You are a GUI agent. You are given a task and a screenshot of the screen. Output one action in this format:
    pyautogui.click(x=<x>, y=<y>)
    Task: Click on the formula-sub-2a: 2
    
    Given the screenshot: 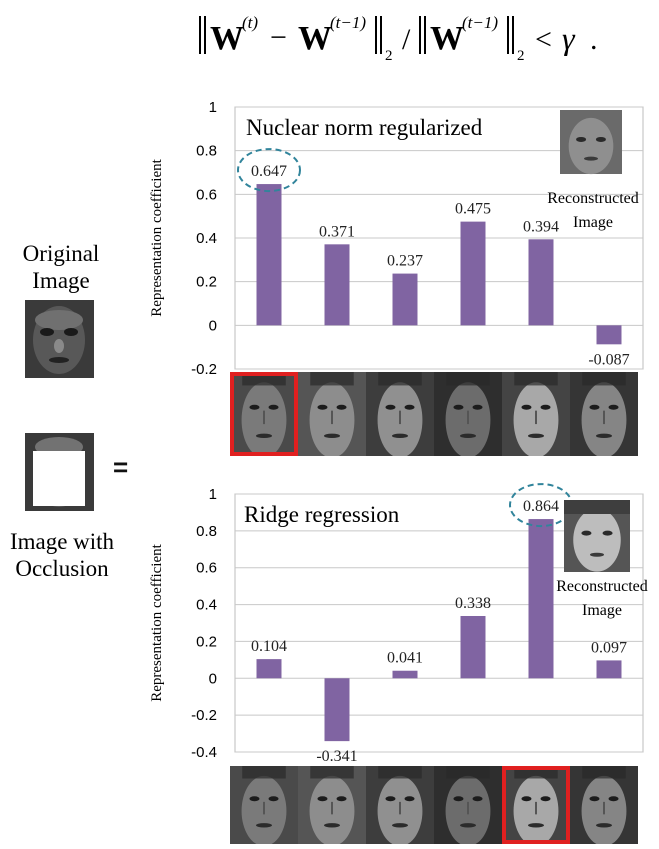 What is the action you would take?
    pyautogui.click(x=389, y=56)
    